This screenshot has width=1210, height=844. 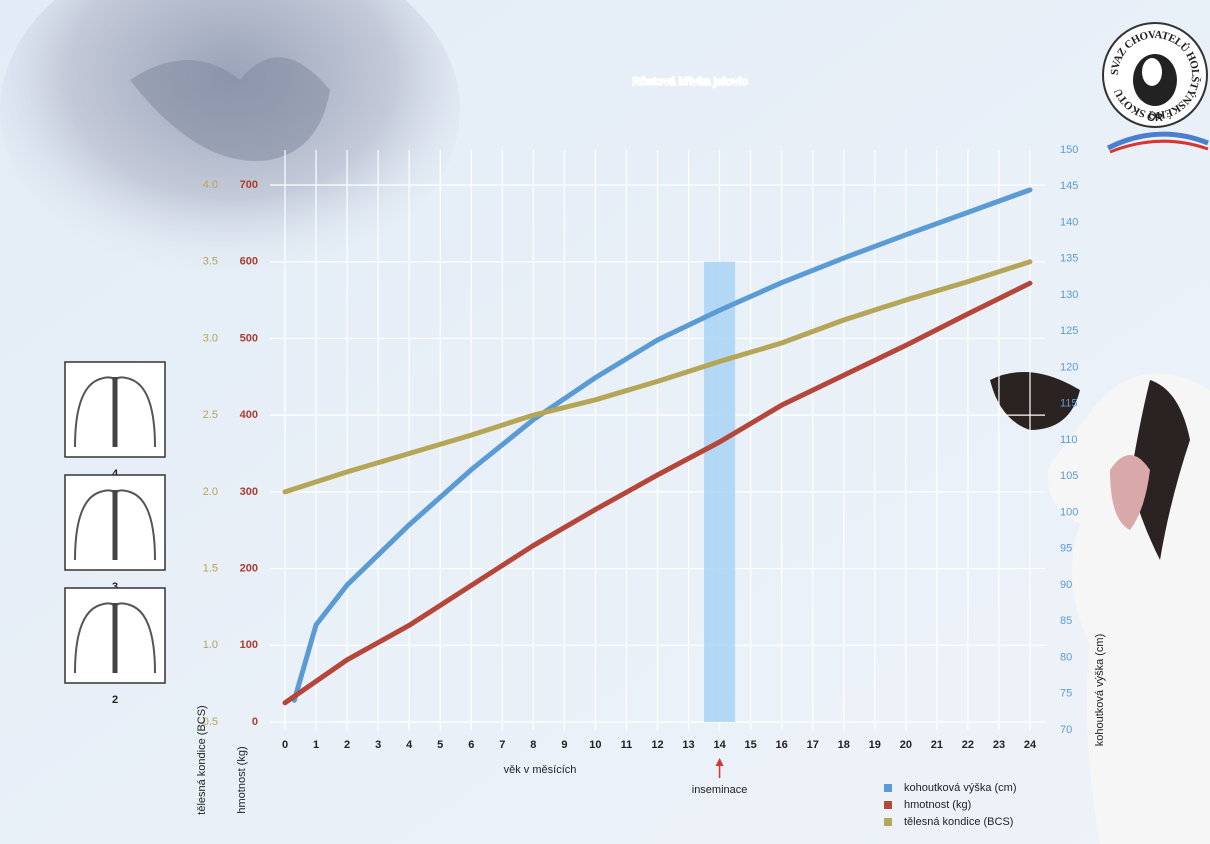 What do you see at coordinates (1069, 259) in the screenshot?
I see `y2-tick-label: 135` at bounding box center [1069, 259].